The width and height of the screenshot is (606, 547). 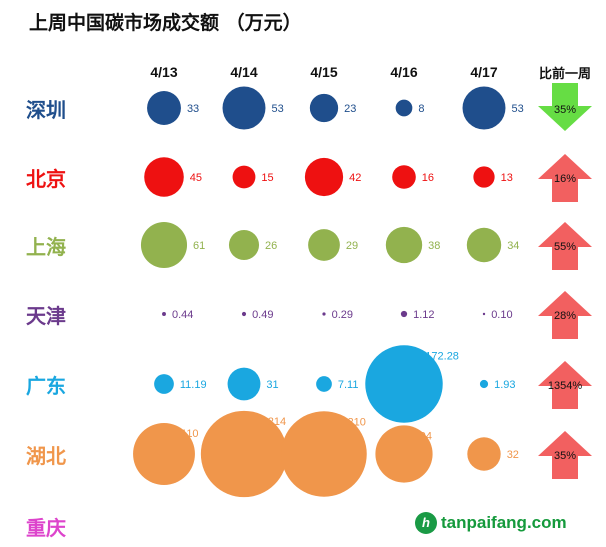 What do you see at coordinates (355, 178) in the screenshot?
I see `bubble-value-label: 42` at bounding box center [355, 178].